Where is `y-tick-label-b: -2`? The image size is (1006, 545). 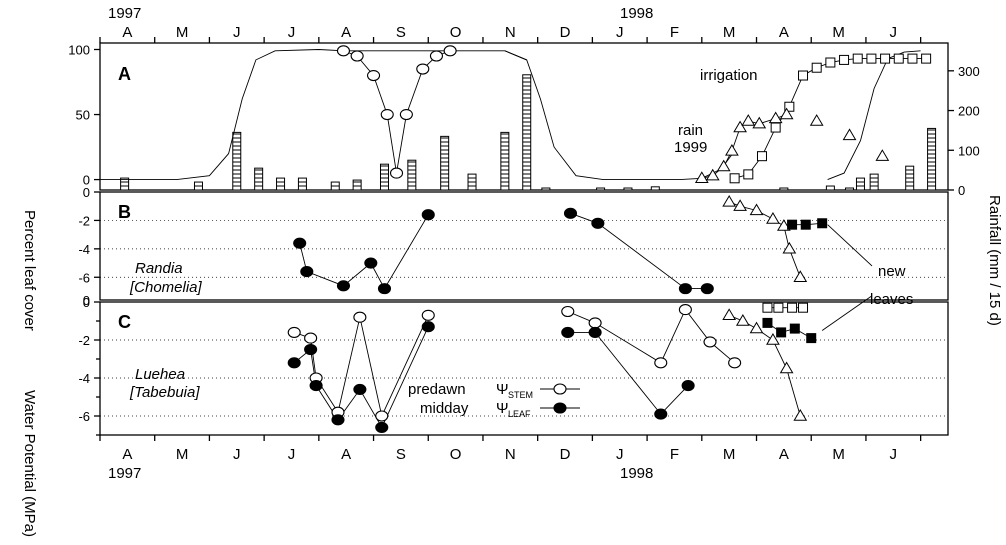 y-tick-label-b: -2 is located at coordinates (84, 220).